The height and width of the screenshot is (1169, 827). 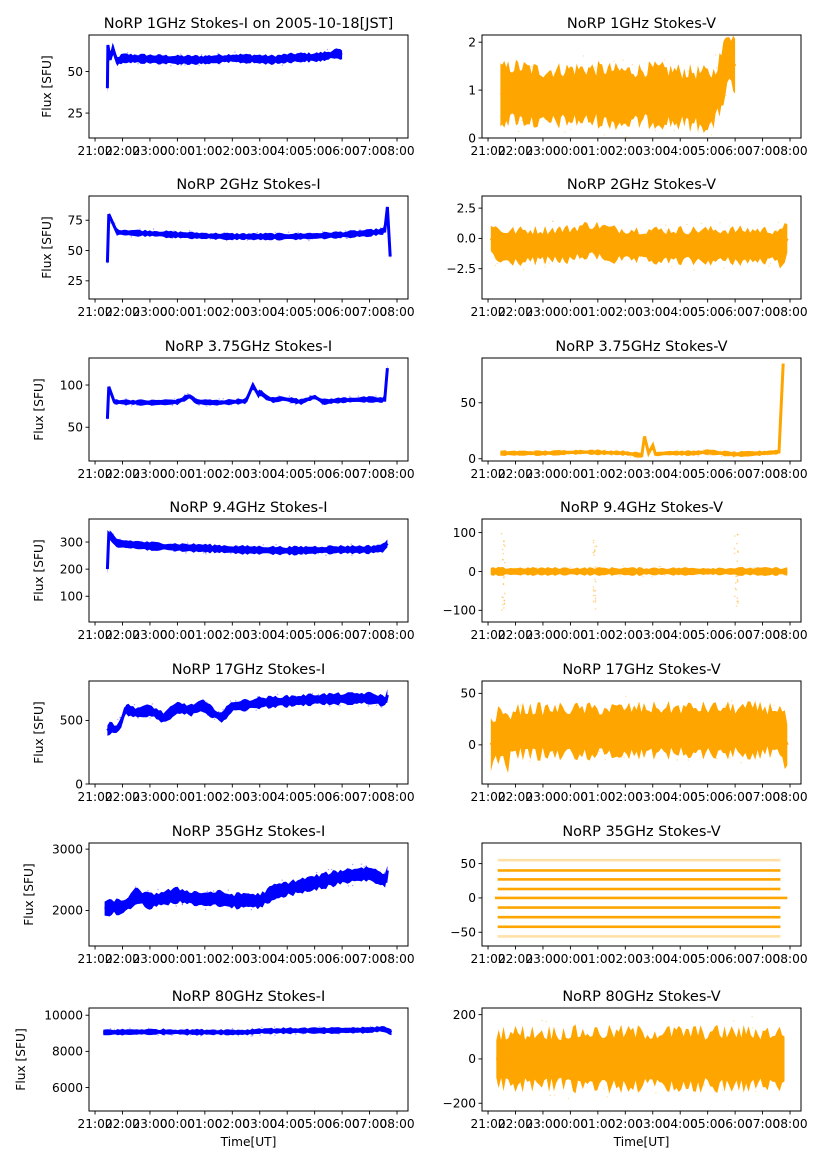 I want to click on y-axis-label: Flux [SFU], so click(x=39, y=409).